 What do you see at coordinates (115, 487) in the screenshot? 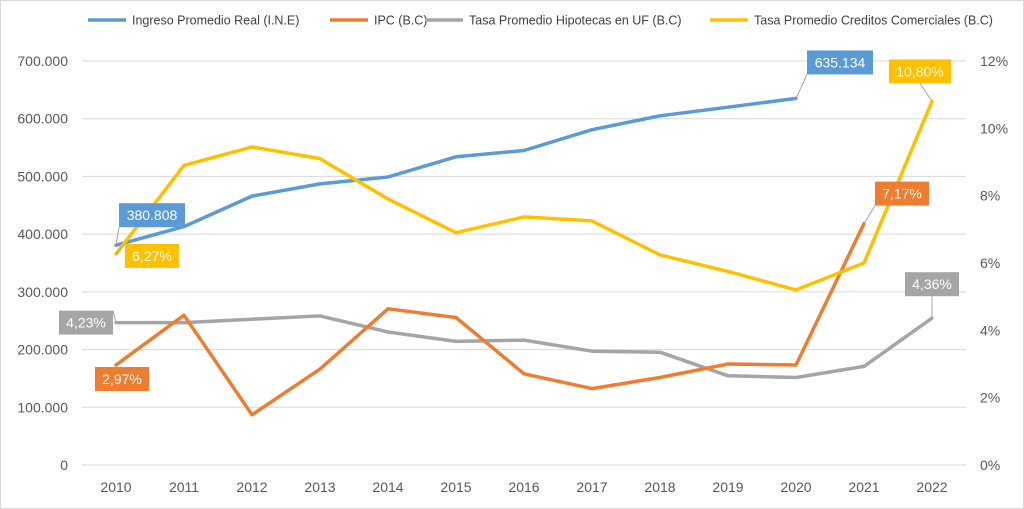
I see `x-tick-label: 2010` at bounding box center [115, 487].